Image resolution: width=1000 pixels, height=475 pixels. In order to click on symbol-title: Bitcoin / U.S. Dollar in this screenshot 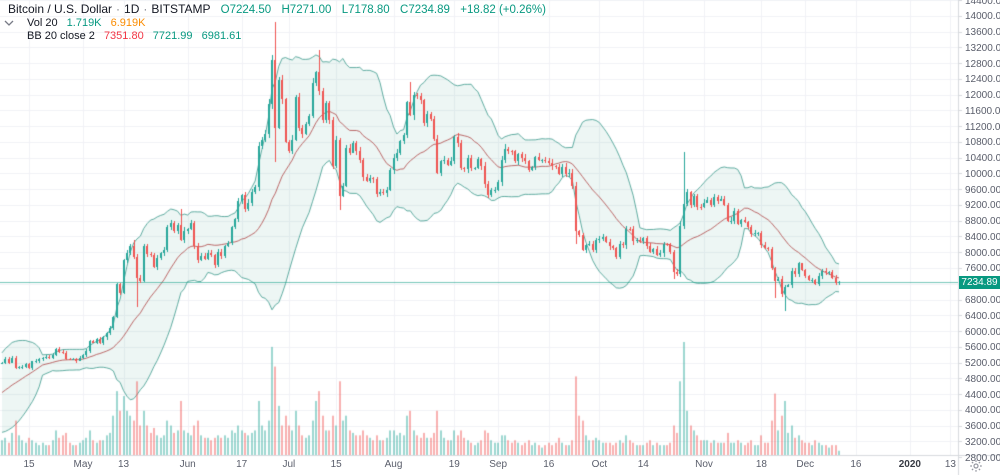, I will do `click(60, 9)`.